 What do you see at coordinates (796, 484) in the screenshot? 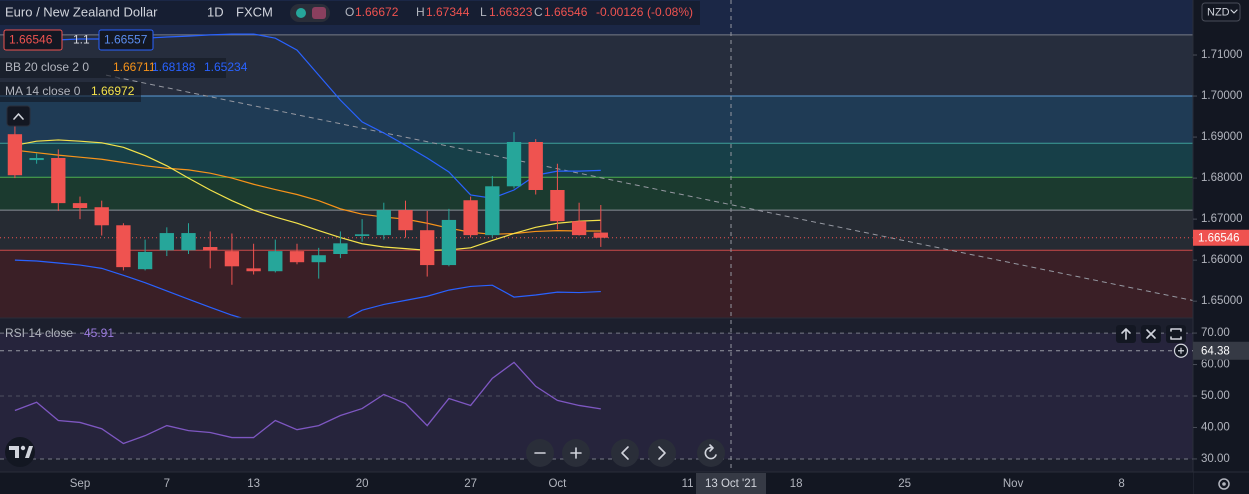
I see `x-tick-label: 18` at bounding box center [796, 484].